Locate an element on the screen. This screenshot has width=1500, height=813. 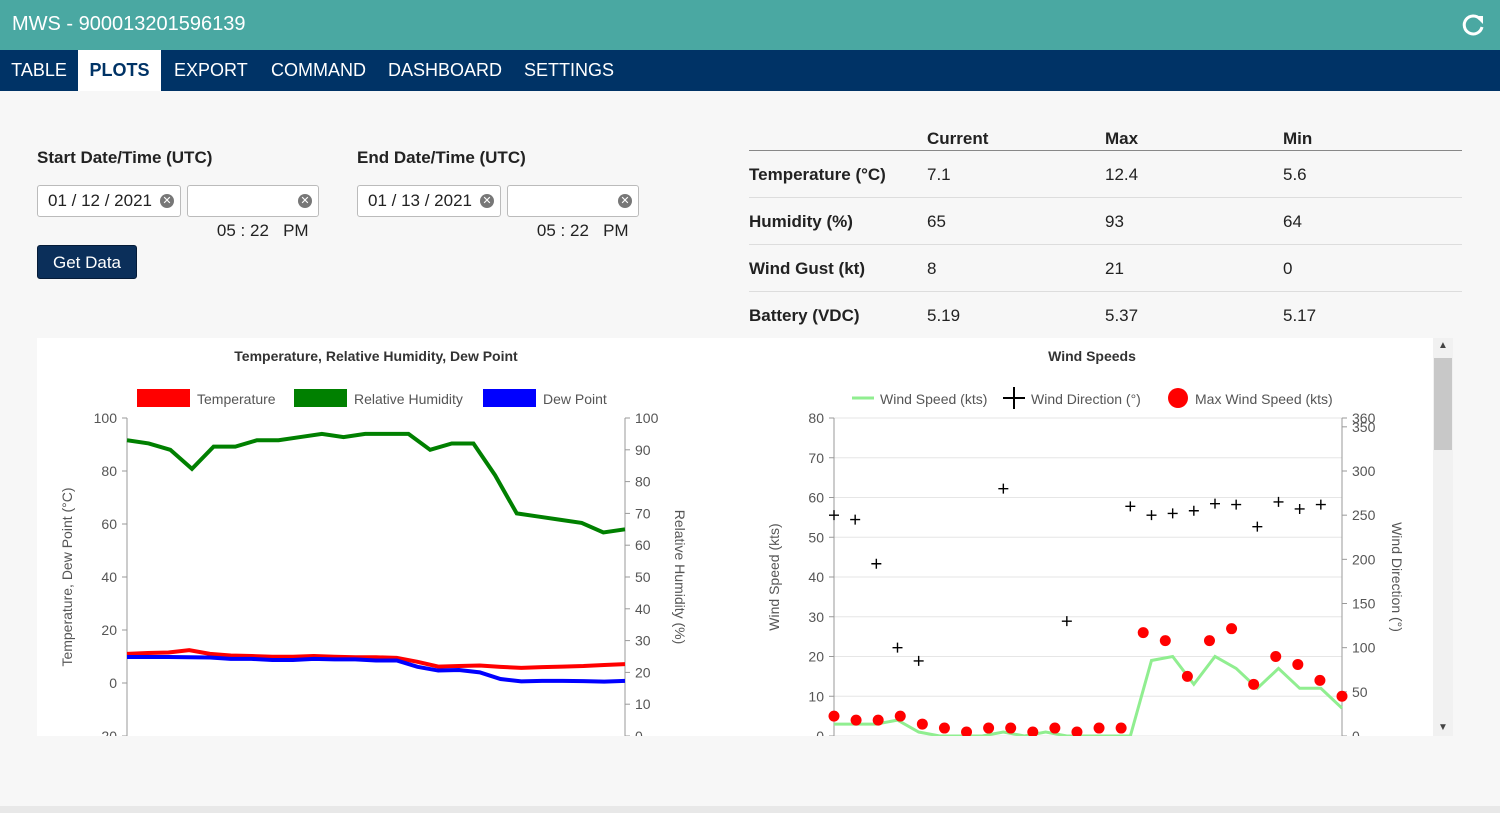
row-label: Battery (VDC) is located at coordinates (804, 315).